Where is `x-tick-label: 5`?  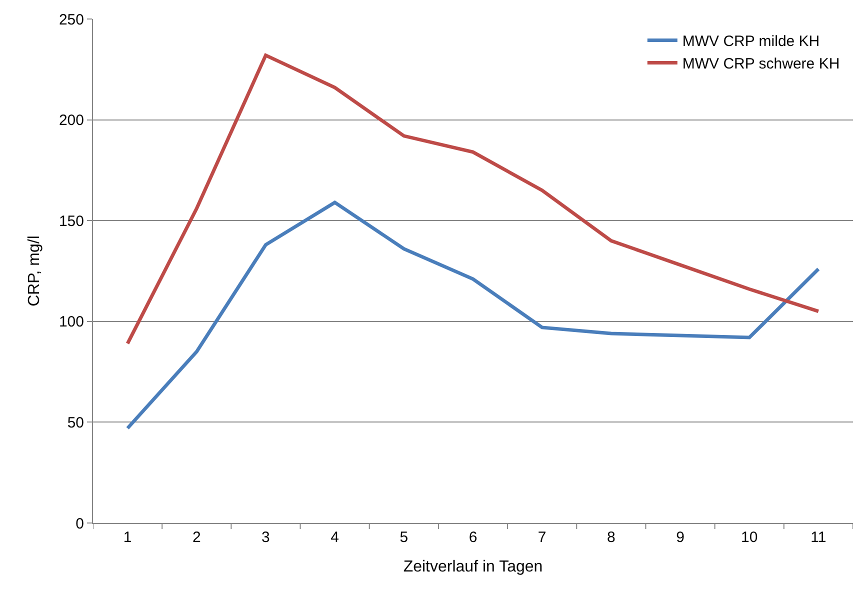 x-tick-label: 5 is located at coordinates (404, 537).